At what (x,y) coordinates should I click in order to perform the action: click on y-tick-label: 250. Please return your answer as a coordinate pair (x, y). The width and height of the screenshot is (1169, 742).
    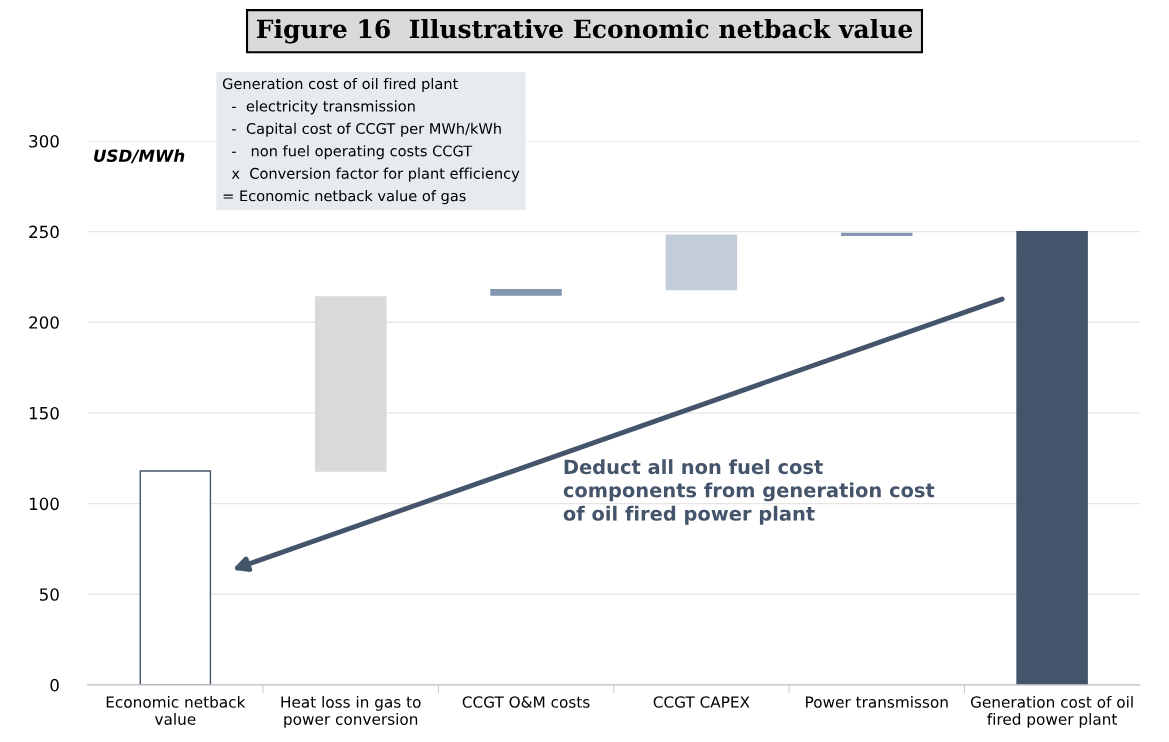
    Looking at the image, I should click on (44, 232).